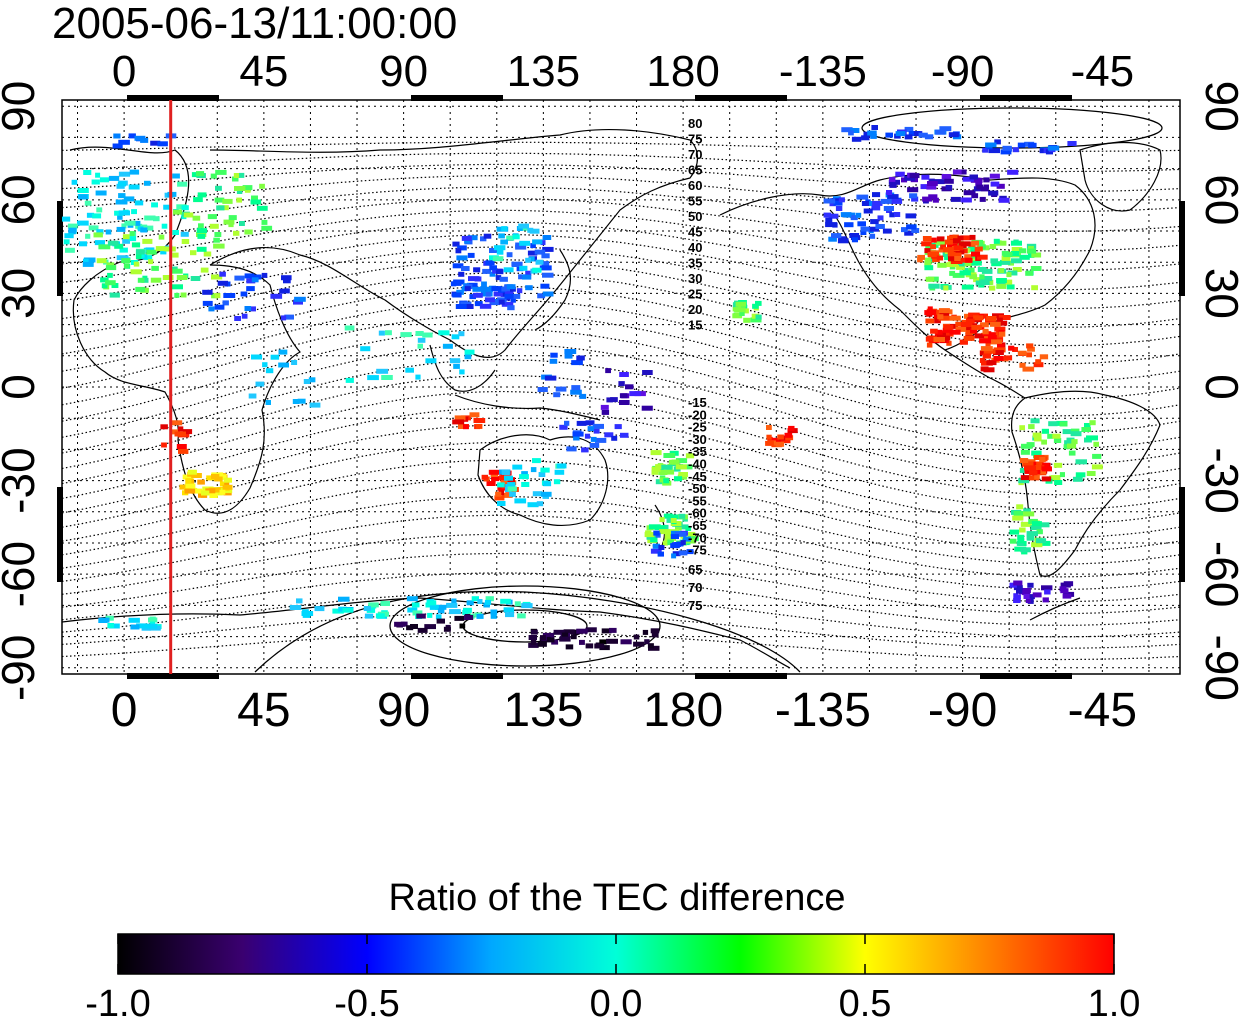  Describe the element at coordinates (1218, 199) in the screenshot. I see `axis-tick-label: 60` at that location.